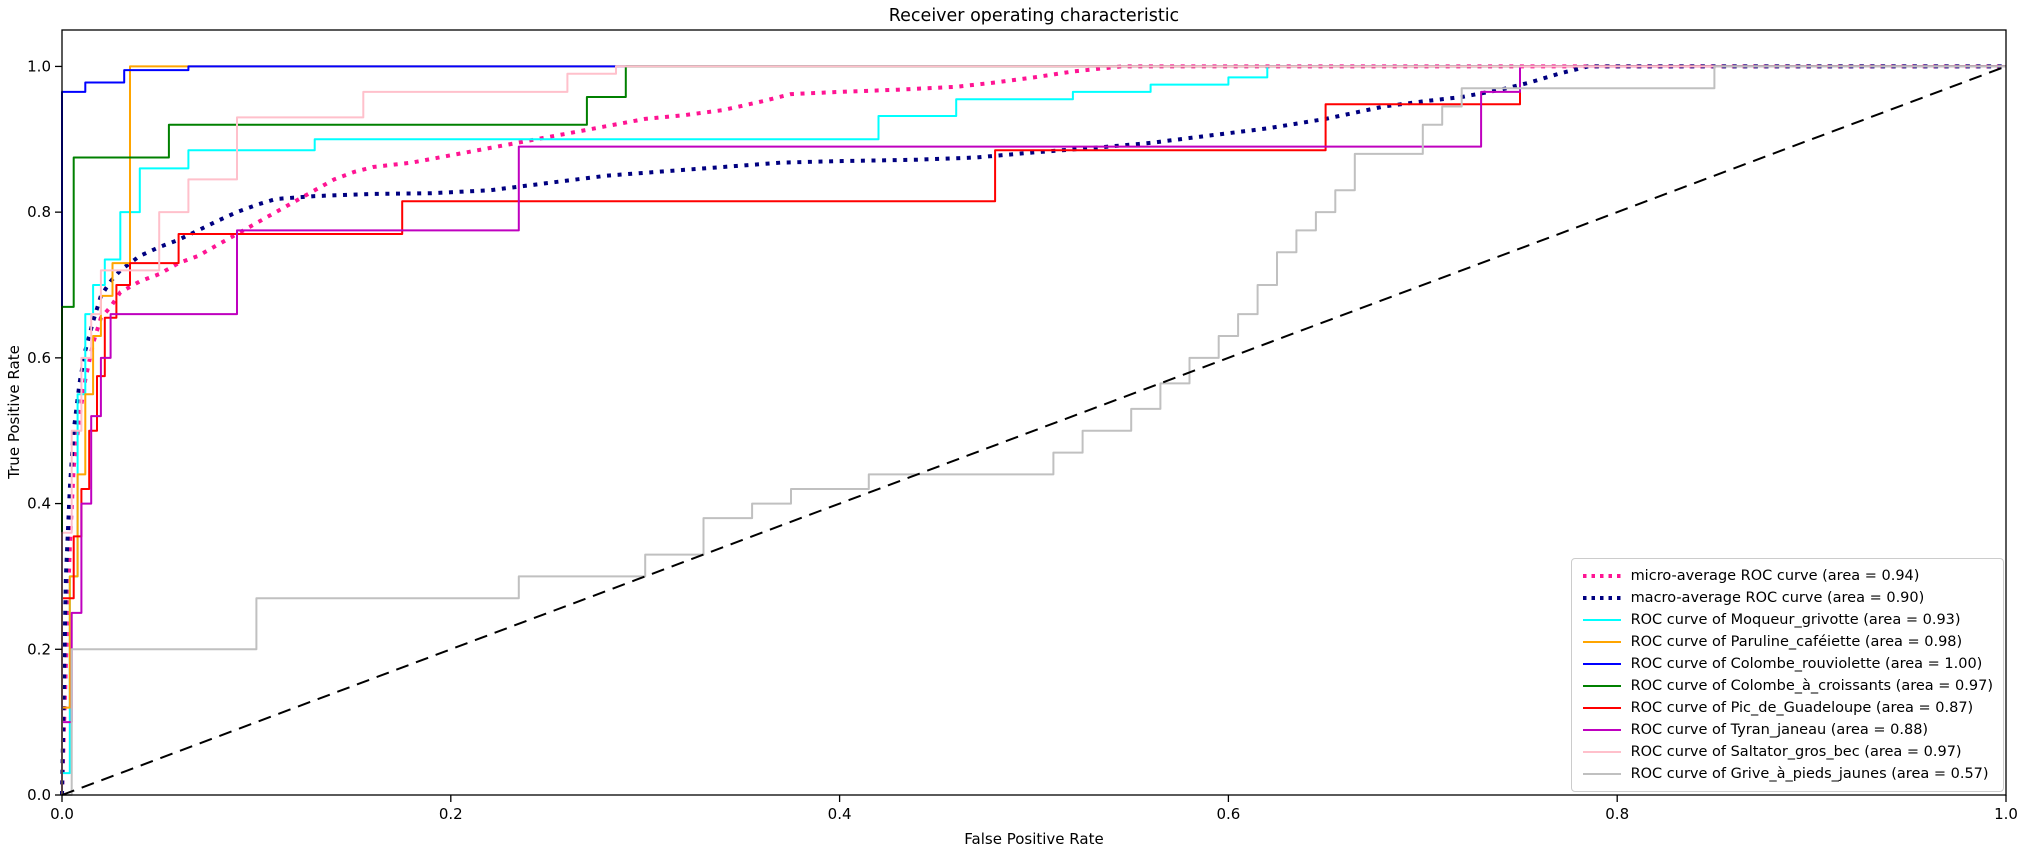 The height and width of the screenshot is (855, 2019). I want to click on x-tick-label: 1.0, so click(2006, 814).